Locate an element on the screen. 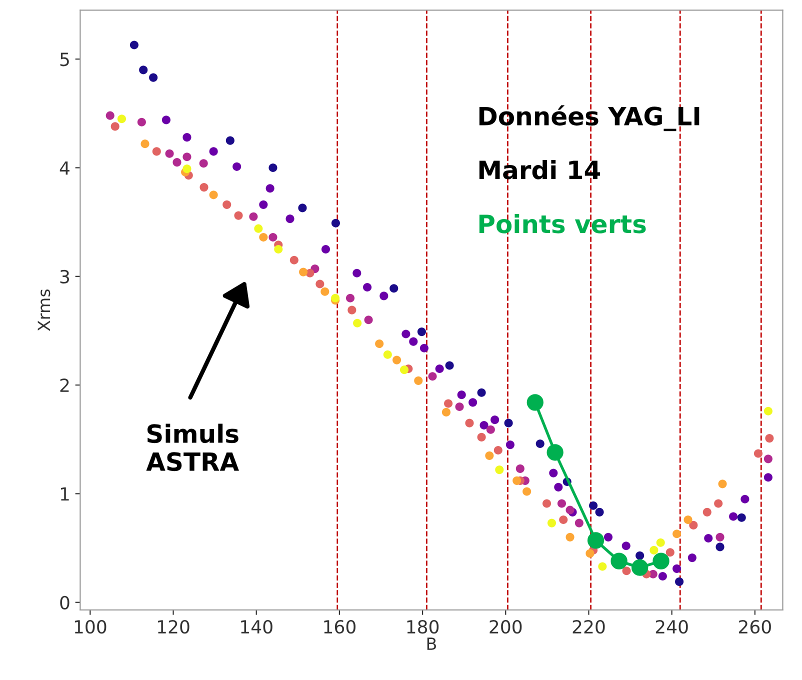  annotation: Données YAG_LI is located at coordinates (589, 118).